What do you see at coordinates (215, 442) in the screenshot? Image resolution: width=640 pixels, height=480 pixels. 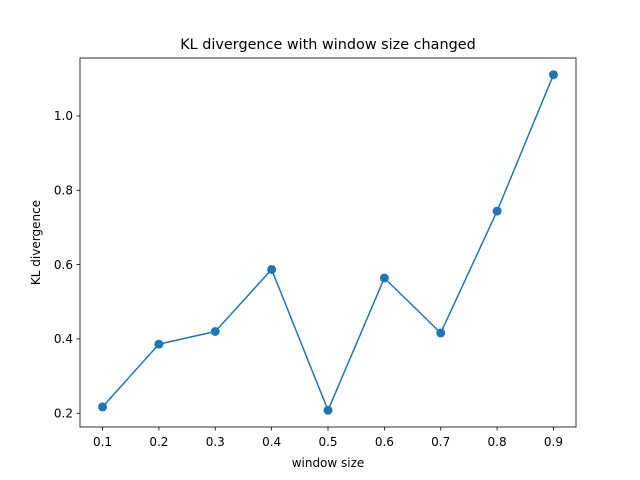 I see `x-tick-label: 0.3` at bounding box center [215, 442].